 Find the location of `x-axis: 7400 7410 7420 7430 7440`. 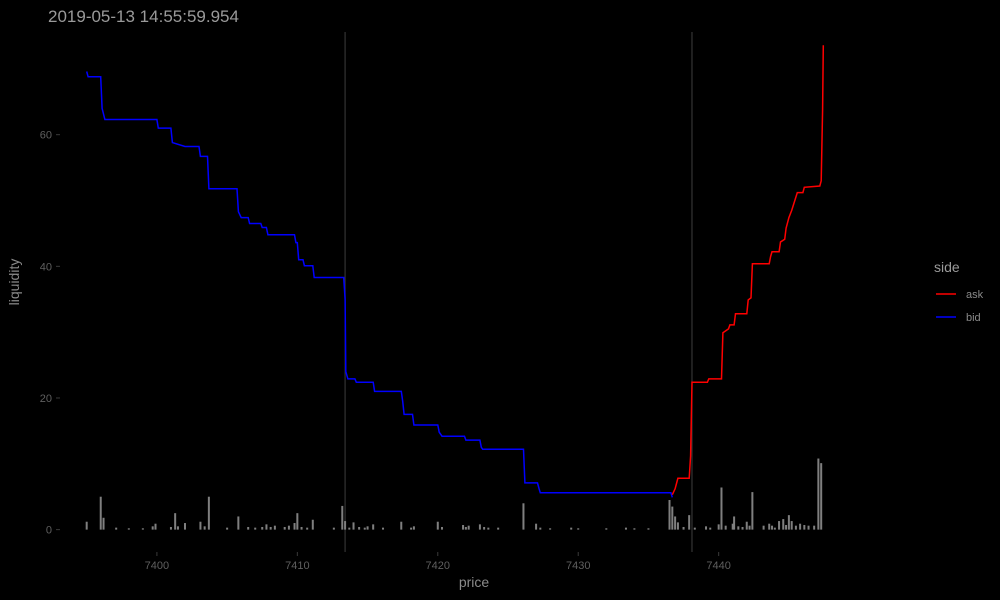

x-axis: 7400 7410 7420 7430 7440 is located at coordinates (438, 562).